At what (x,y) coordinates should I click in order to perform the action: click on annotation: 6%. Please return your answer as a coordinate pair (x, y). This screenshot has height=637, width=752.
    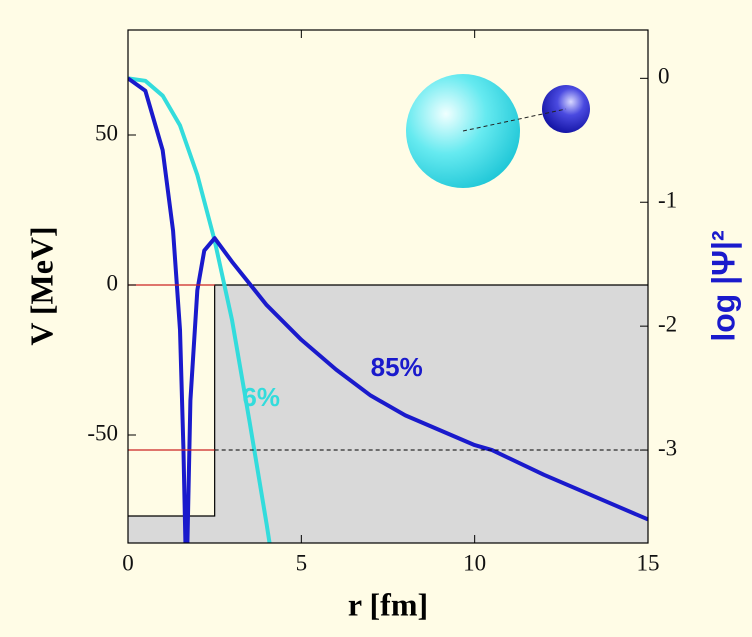
    Looking at the image, I should click on (261, 397).